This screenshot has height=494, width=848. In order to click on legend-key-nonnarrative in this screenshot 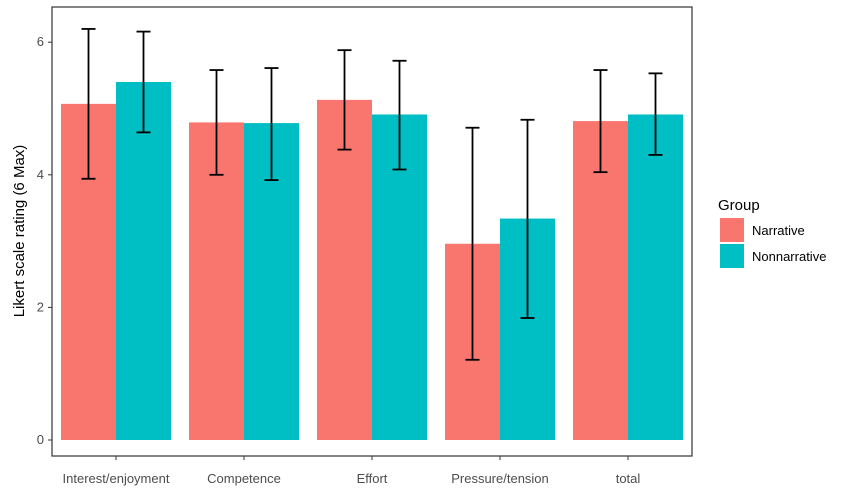, I will do `click(732, 256)`.